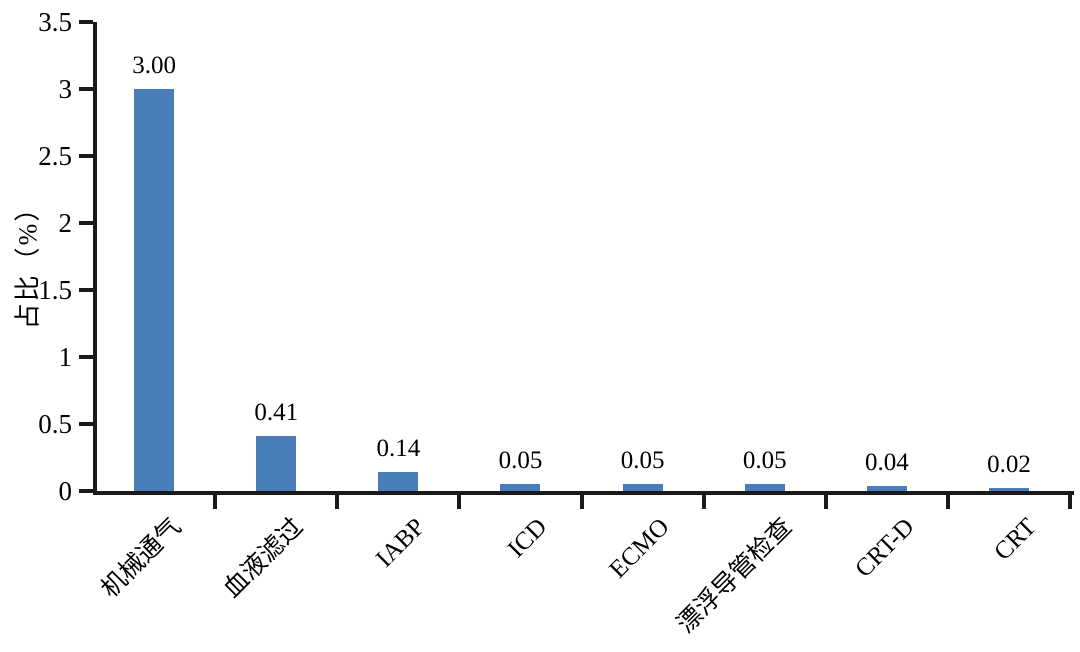 This screenshot has height=652, width=1080. I want to click on y-tick-label: 3, so click(65, 89).